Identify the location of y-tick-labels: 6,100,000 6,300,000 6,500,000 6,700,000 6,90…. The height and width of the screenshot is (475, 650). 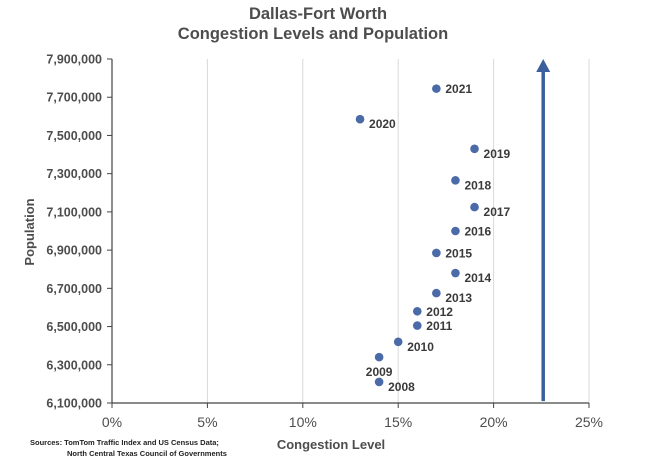
(74, 232).